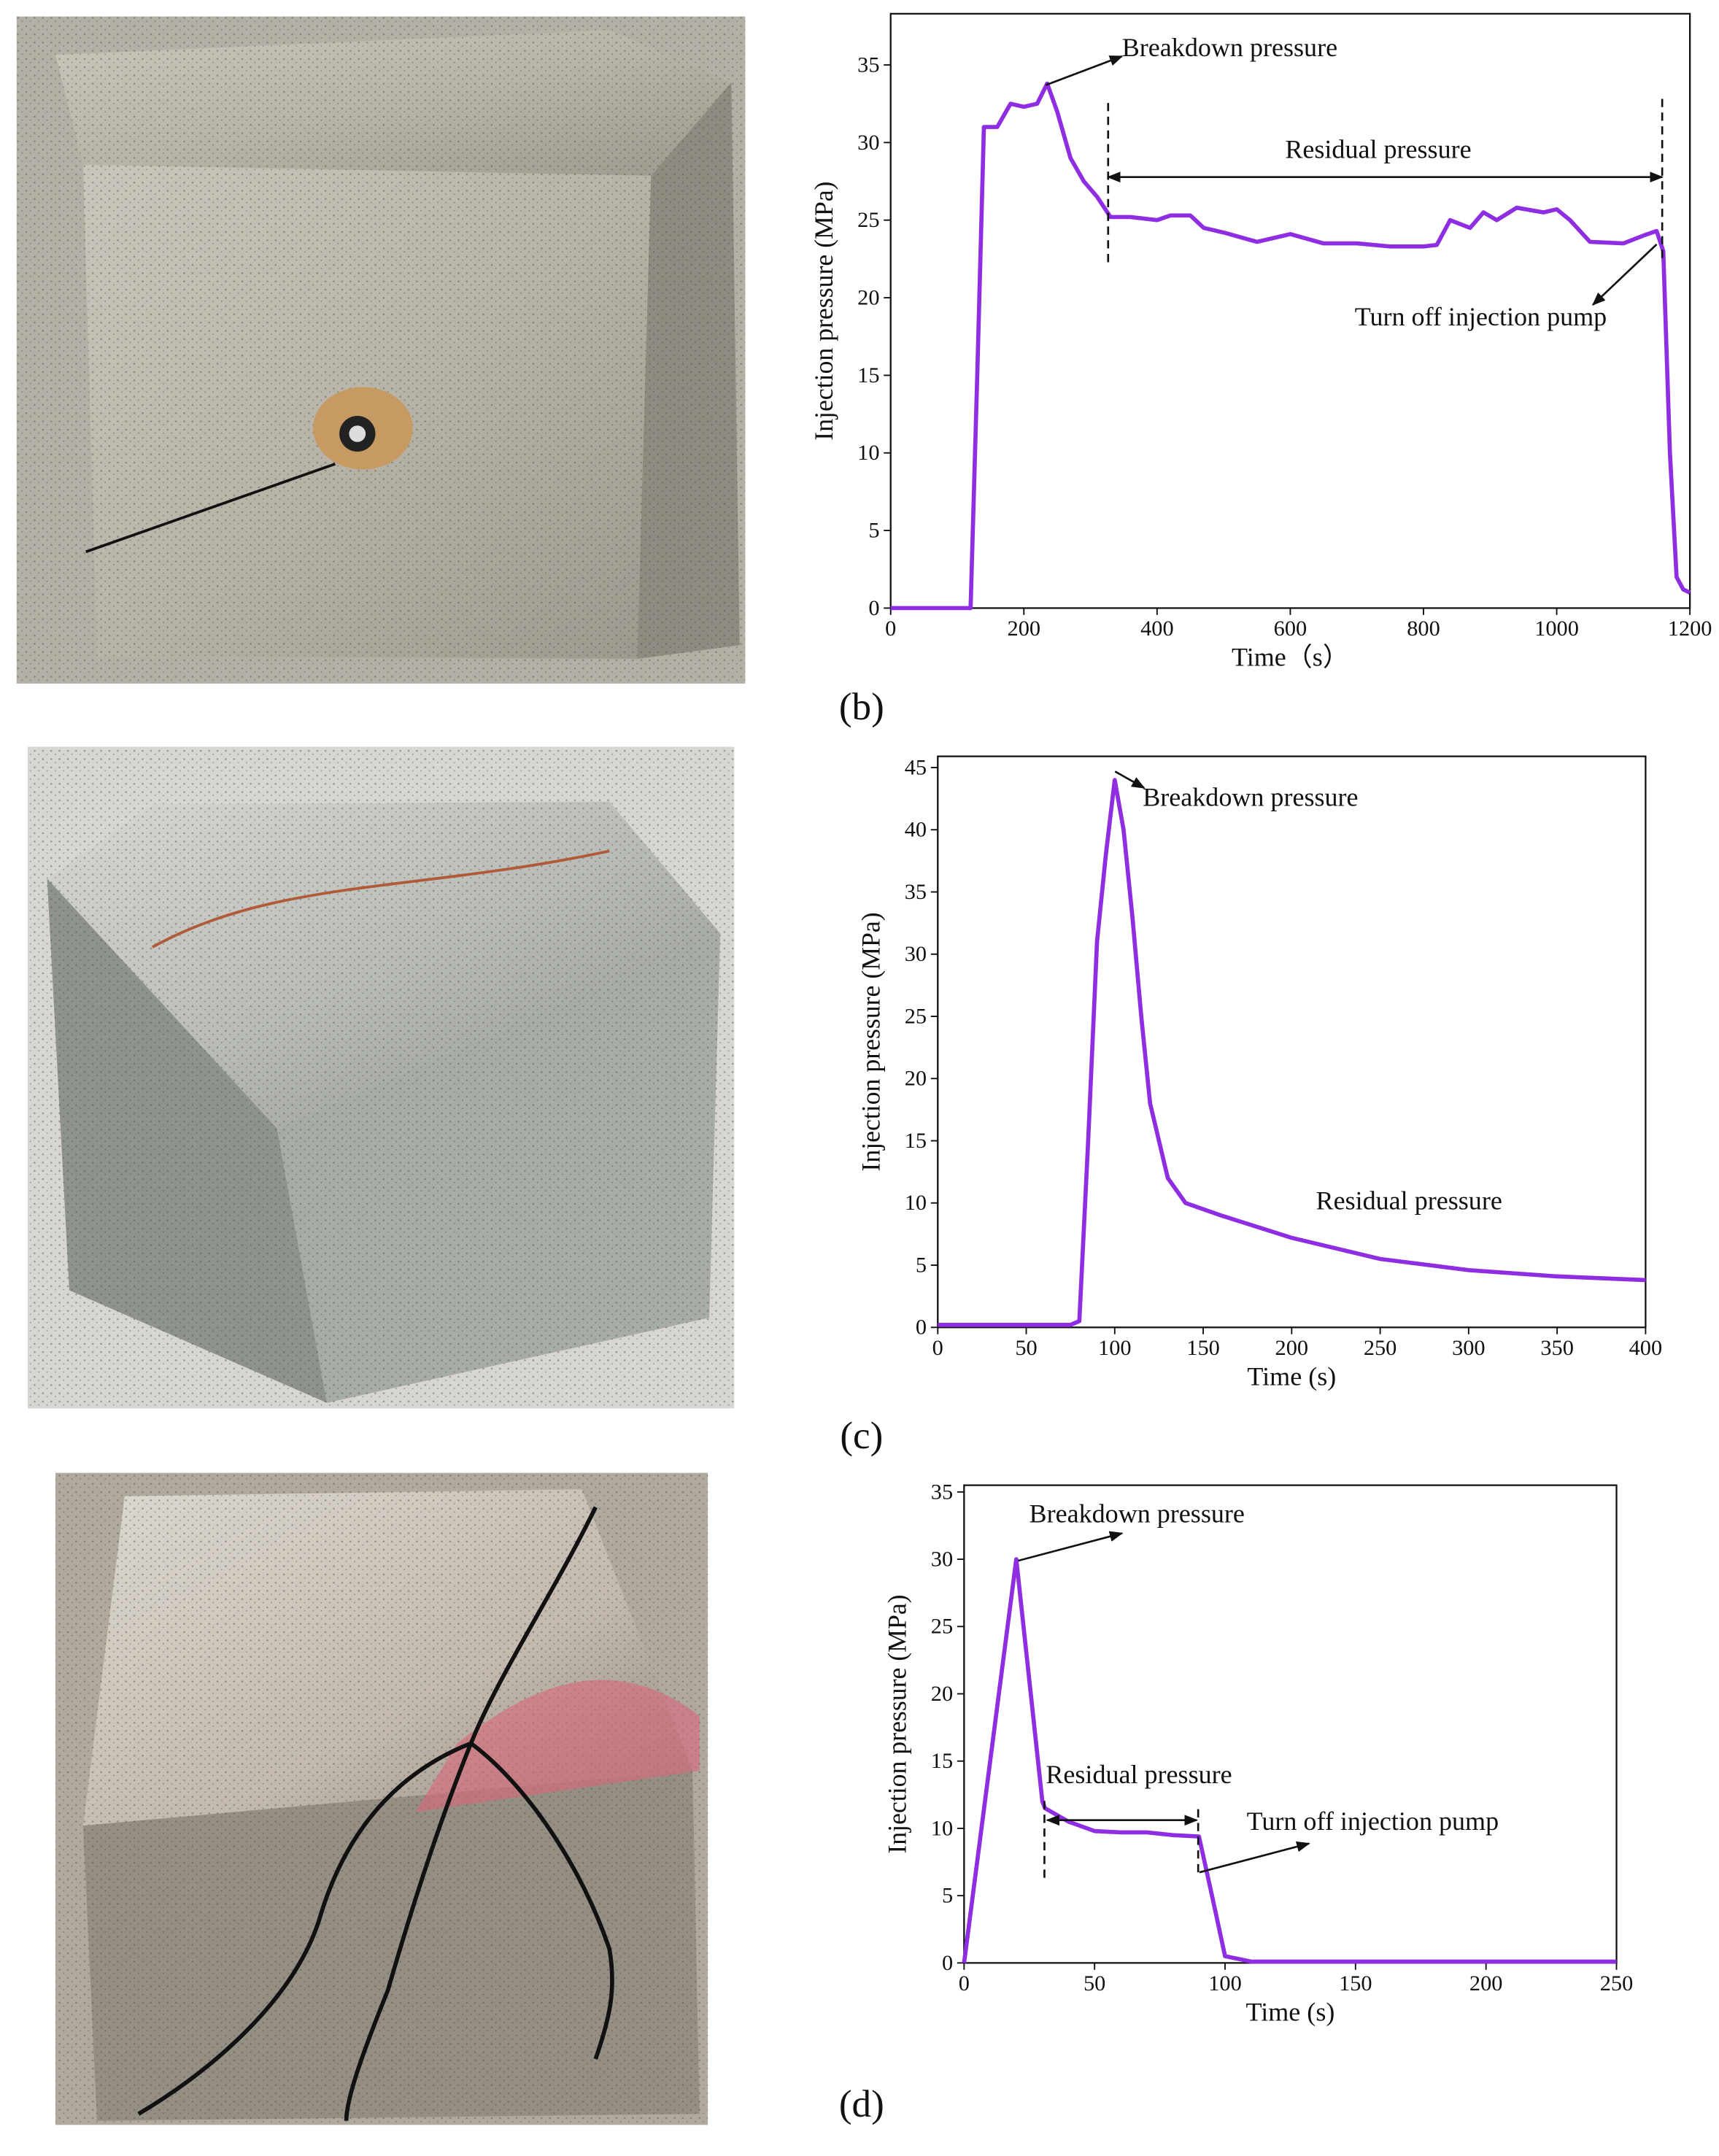 This screenshot has width=1719, height=2156. What do you see at coordinates (1557, 1347) in the screenshot?
I see `x-tick-label: 350` at bounding box center [1557, 1347].